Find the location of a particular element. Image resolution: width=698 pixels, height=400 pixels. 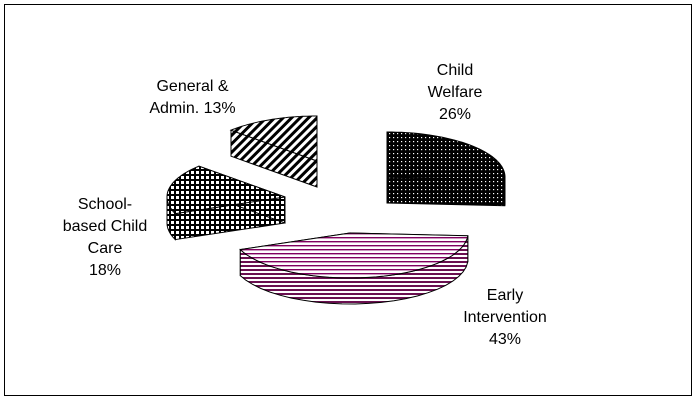

pie-slice-early-intervention is located at coordinates (354, 268).